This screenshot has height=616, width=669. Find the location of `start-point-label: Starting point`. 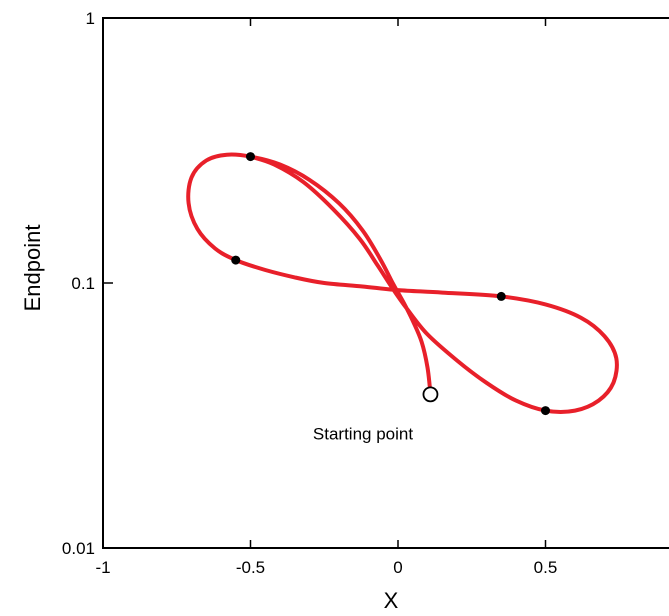

start-point-label: Starting point is located at coordinates (363, 433).